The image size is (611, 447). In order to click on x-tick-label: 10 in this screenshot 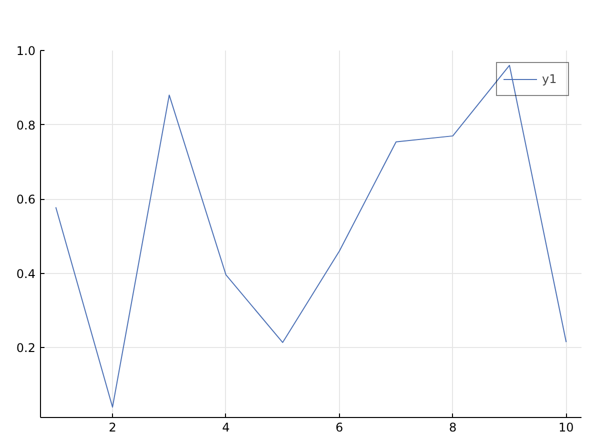, I will do `click(566, 427)`.